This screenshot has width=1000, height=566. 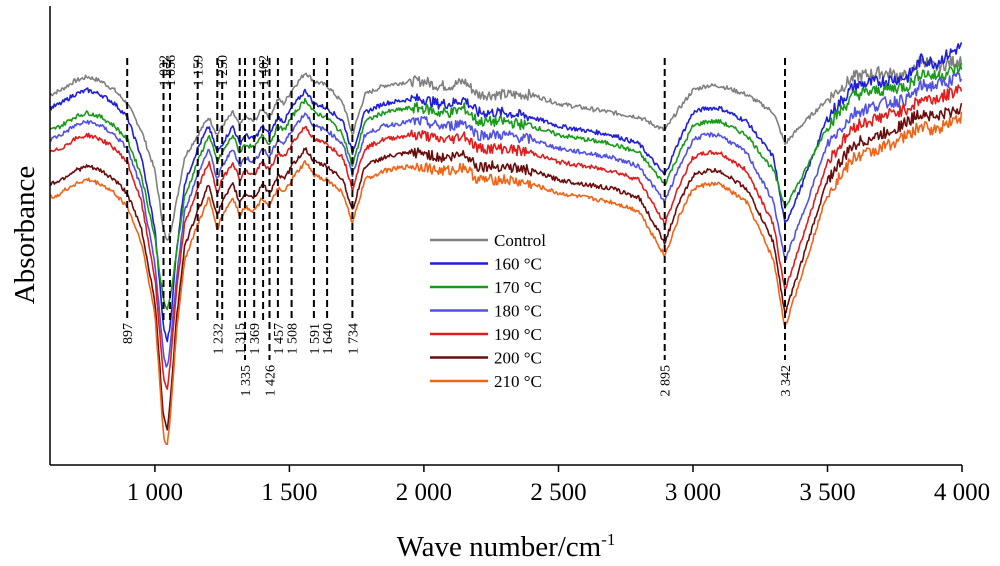 I want to click on y-axis-title: Absorbance, so click(x=25, y=235).